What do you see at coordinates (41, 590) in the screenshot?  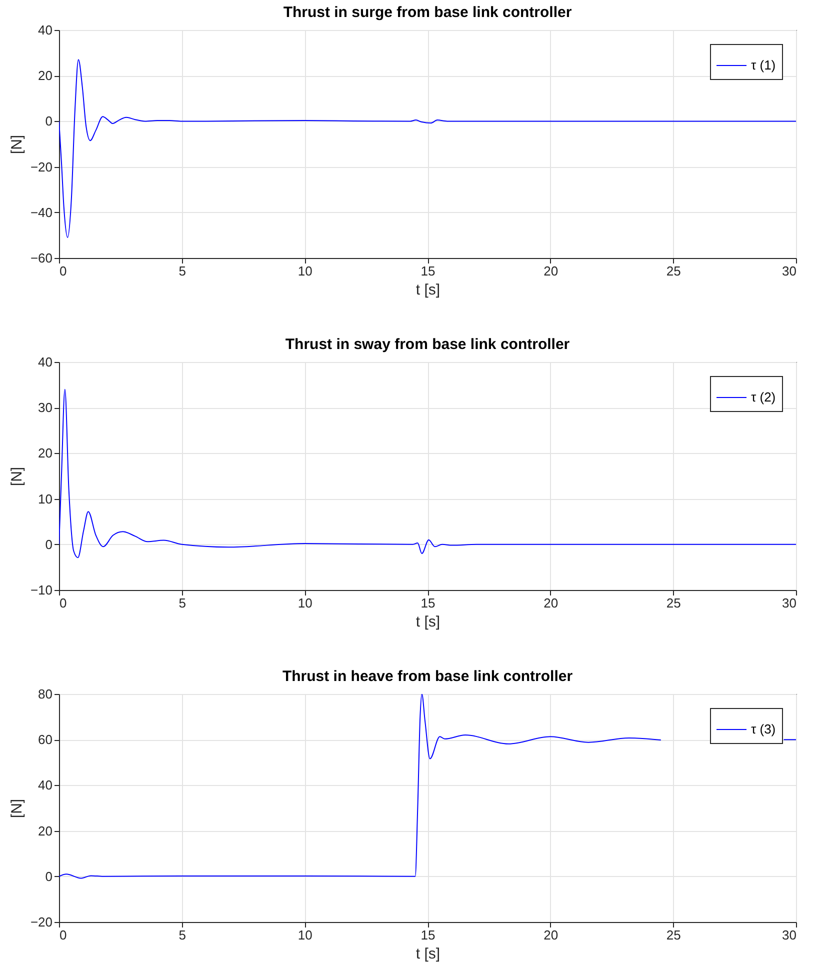 I see `y-tick-label: −10` at bounding box center [41, 590].